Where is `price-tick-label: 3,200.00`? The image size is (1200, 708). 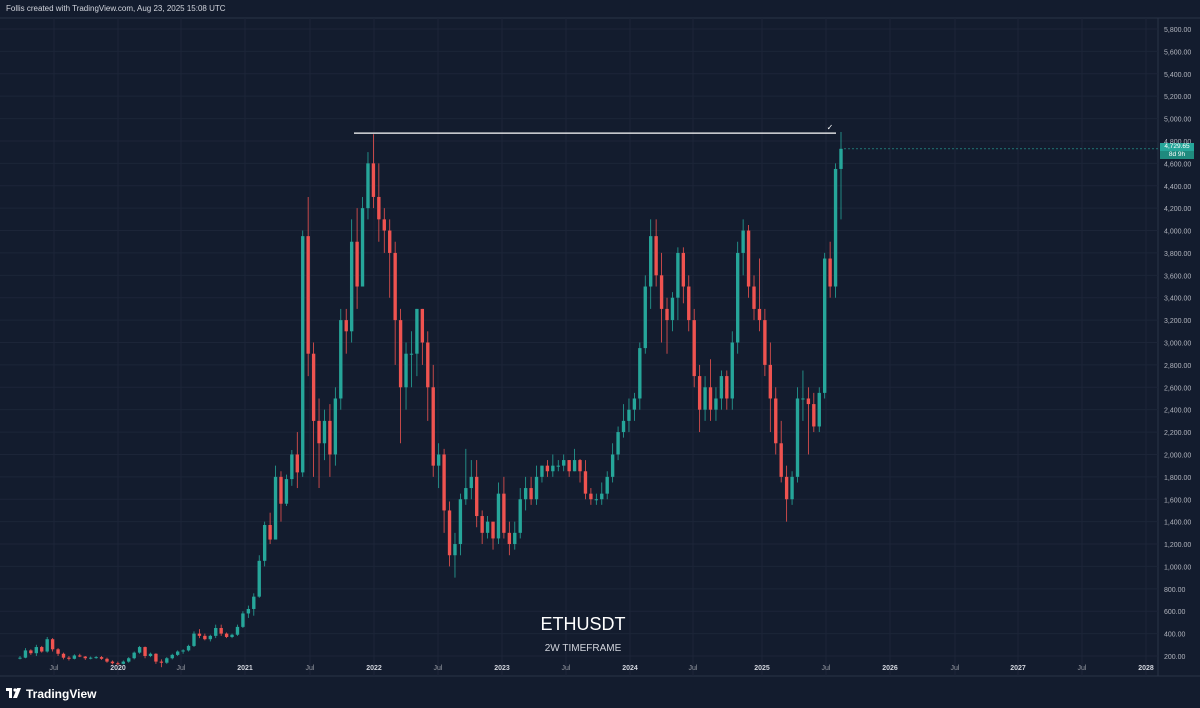
price-tick-label: 3,200.00 is located at coordinates (1177, 321).